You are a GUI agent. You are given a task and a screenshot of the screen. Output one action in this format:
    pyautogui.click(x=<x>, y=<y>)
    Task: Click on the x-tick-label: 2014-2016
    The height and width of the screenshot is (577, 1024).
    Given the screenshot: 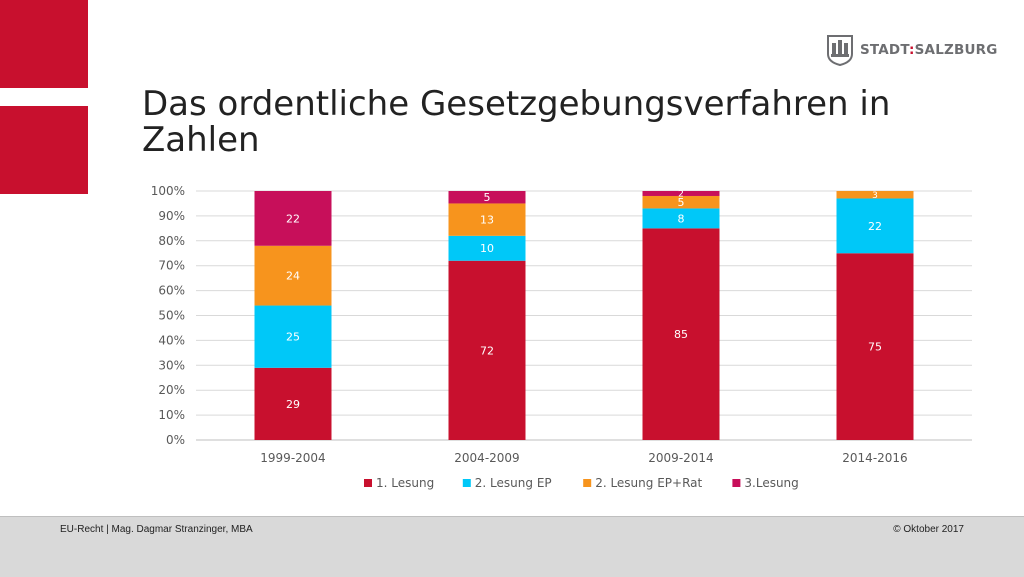 What is the action you would take?
    pyautogui.click(x=874, y=458)
    